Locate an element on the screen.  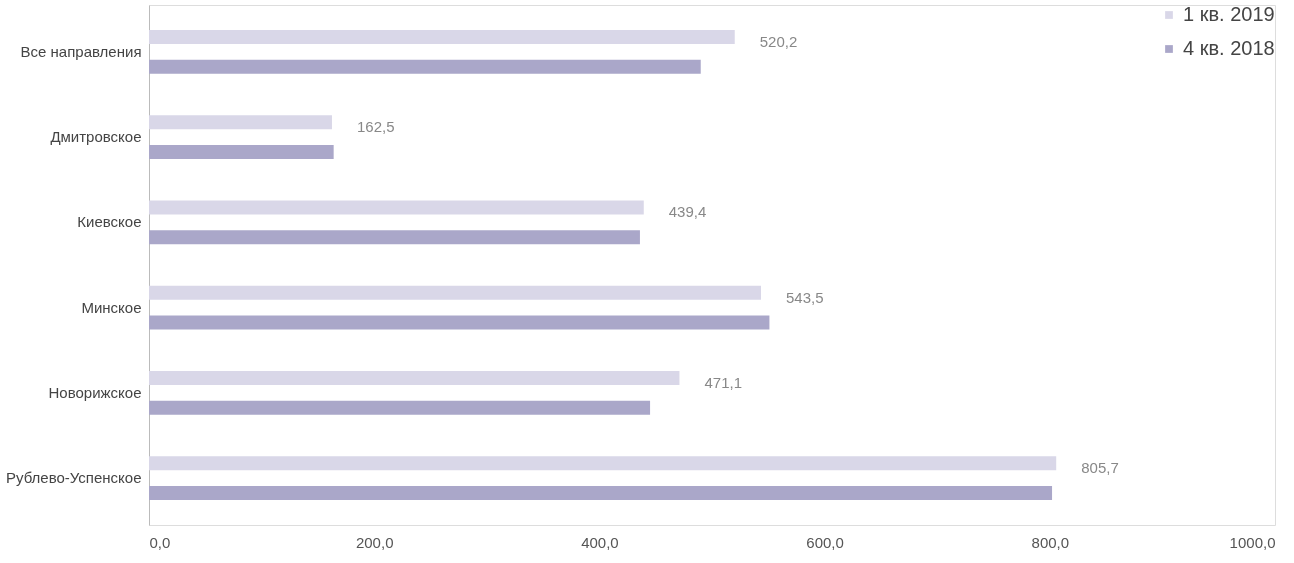
data-label: 471,1 is located at coordinates (723, 382).